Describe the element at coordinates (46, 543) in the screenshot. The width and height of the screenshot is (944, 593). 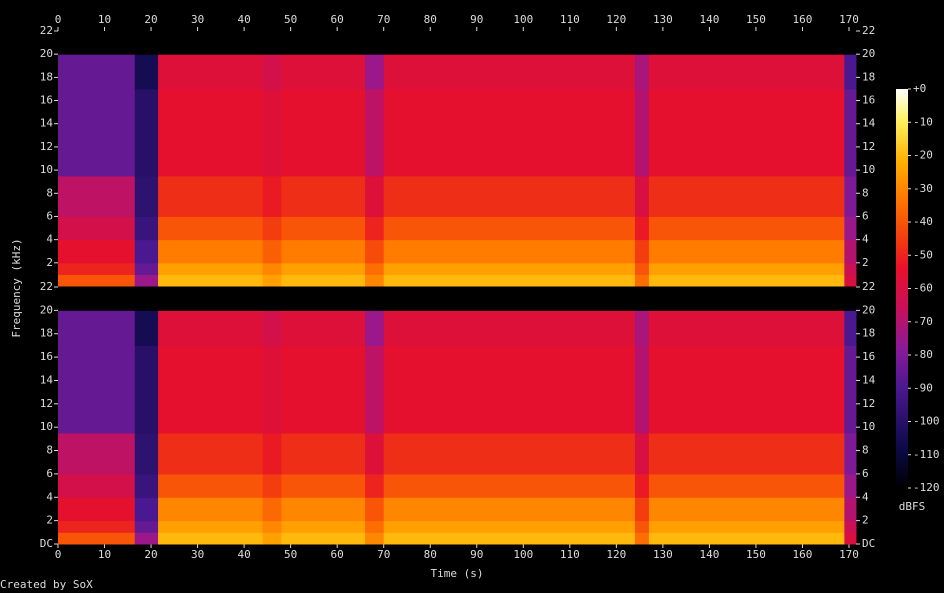
I see `y-tick-label: DC` at that location.